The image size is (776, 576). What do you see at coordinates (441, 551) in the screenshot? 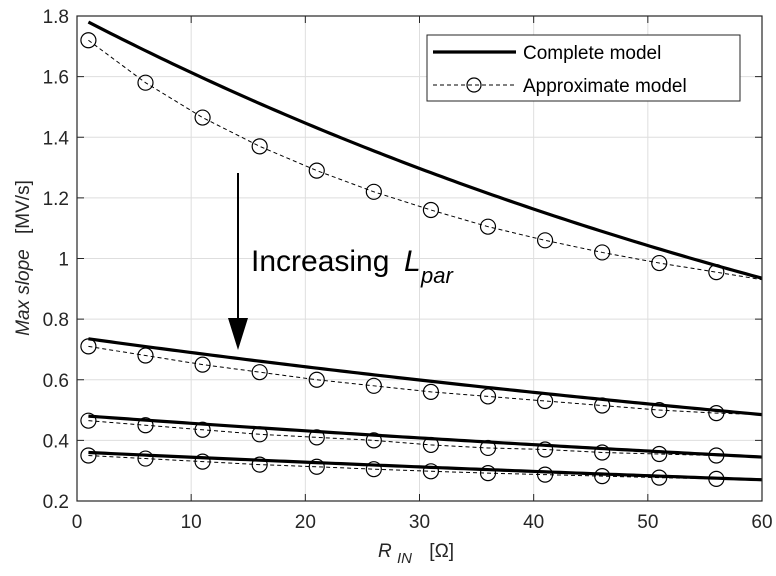
I see `x-axis-label-unit: [Ω]` at bounding box center [441, 551].